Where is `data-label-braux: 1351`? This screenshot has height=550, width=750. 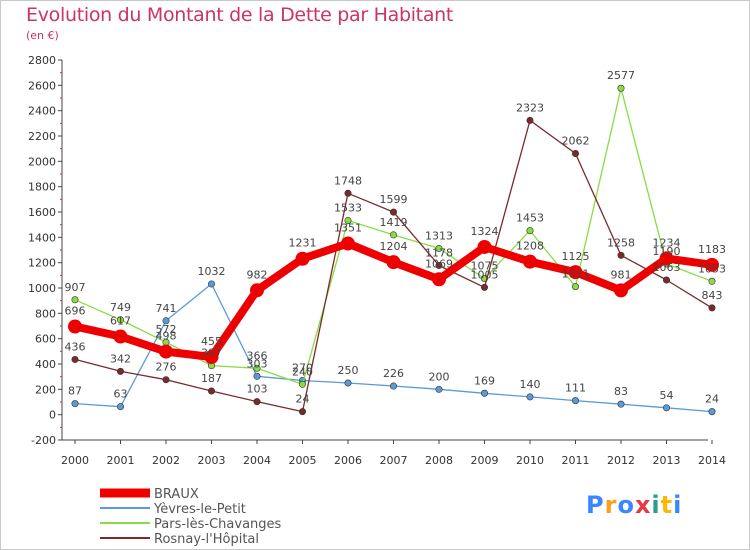
data-label-braux: 1351 is located at coordinates (348, 228).